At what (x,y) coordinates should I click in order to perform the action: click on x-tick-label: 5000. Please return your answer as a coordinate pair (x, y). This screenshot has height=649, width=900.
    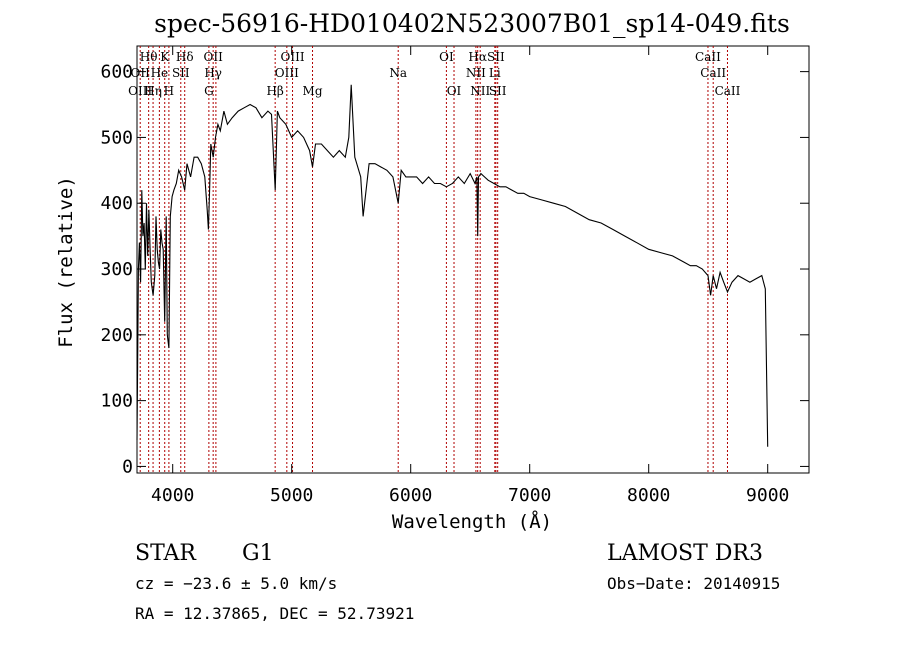
    Looking at the image, I should click on (291, 495).